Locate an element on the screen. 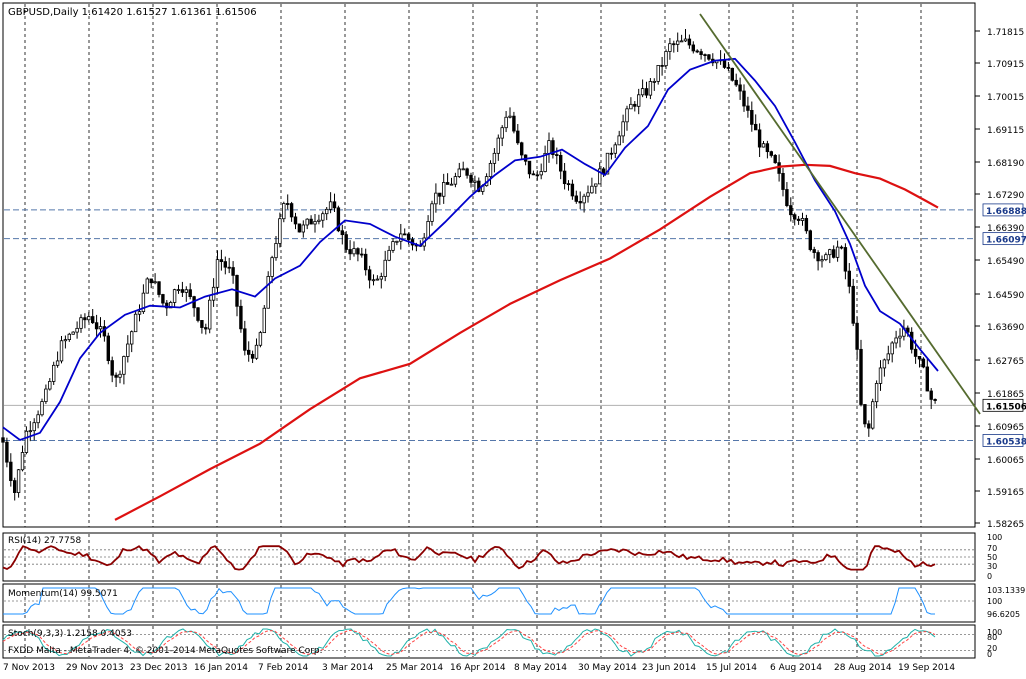 Image resolution: width=1026 pixels, height=679 pixels. rsi-level-label: 50 is located at coordinates (992, 557).